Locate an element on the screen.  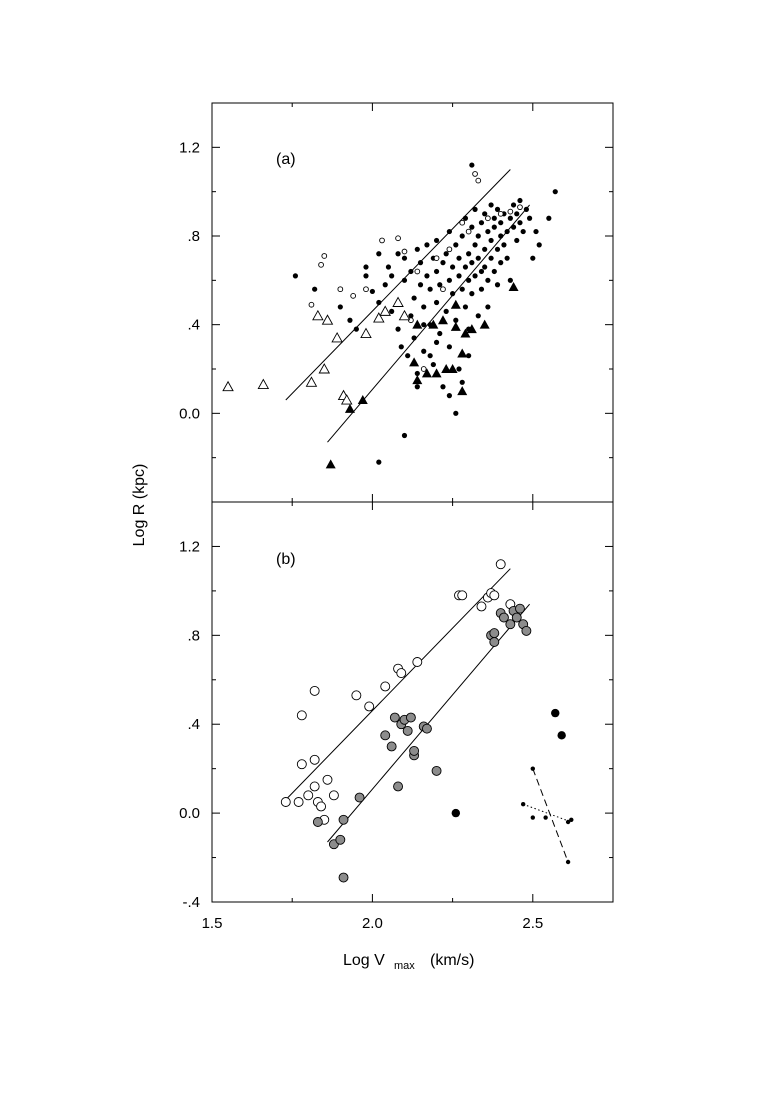
x-tick-label: 2.5 is located at coordinates (532, 923).